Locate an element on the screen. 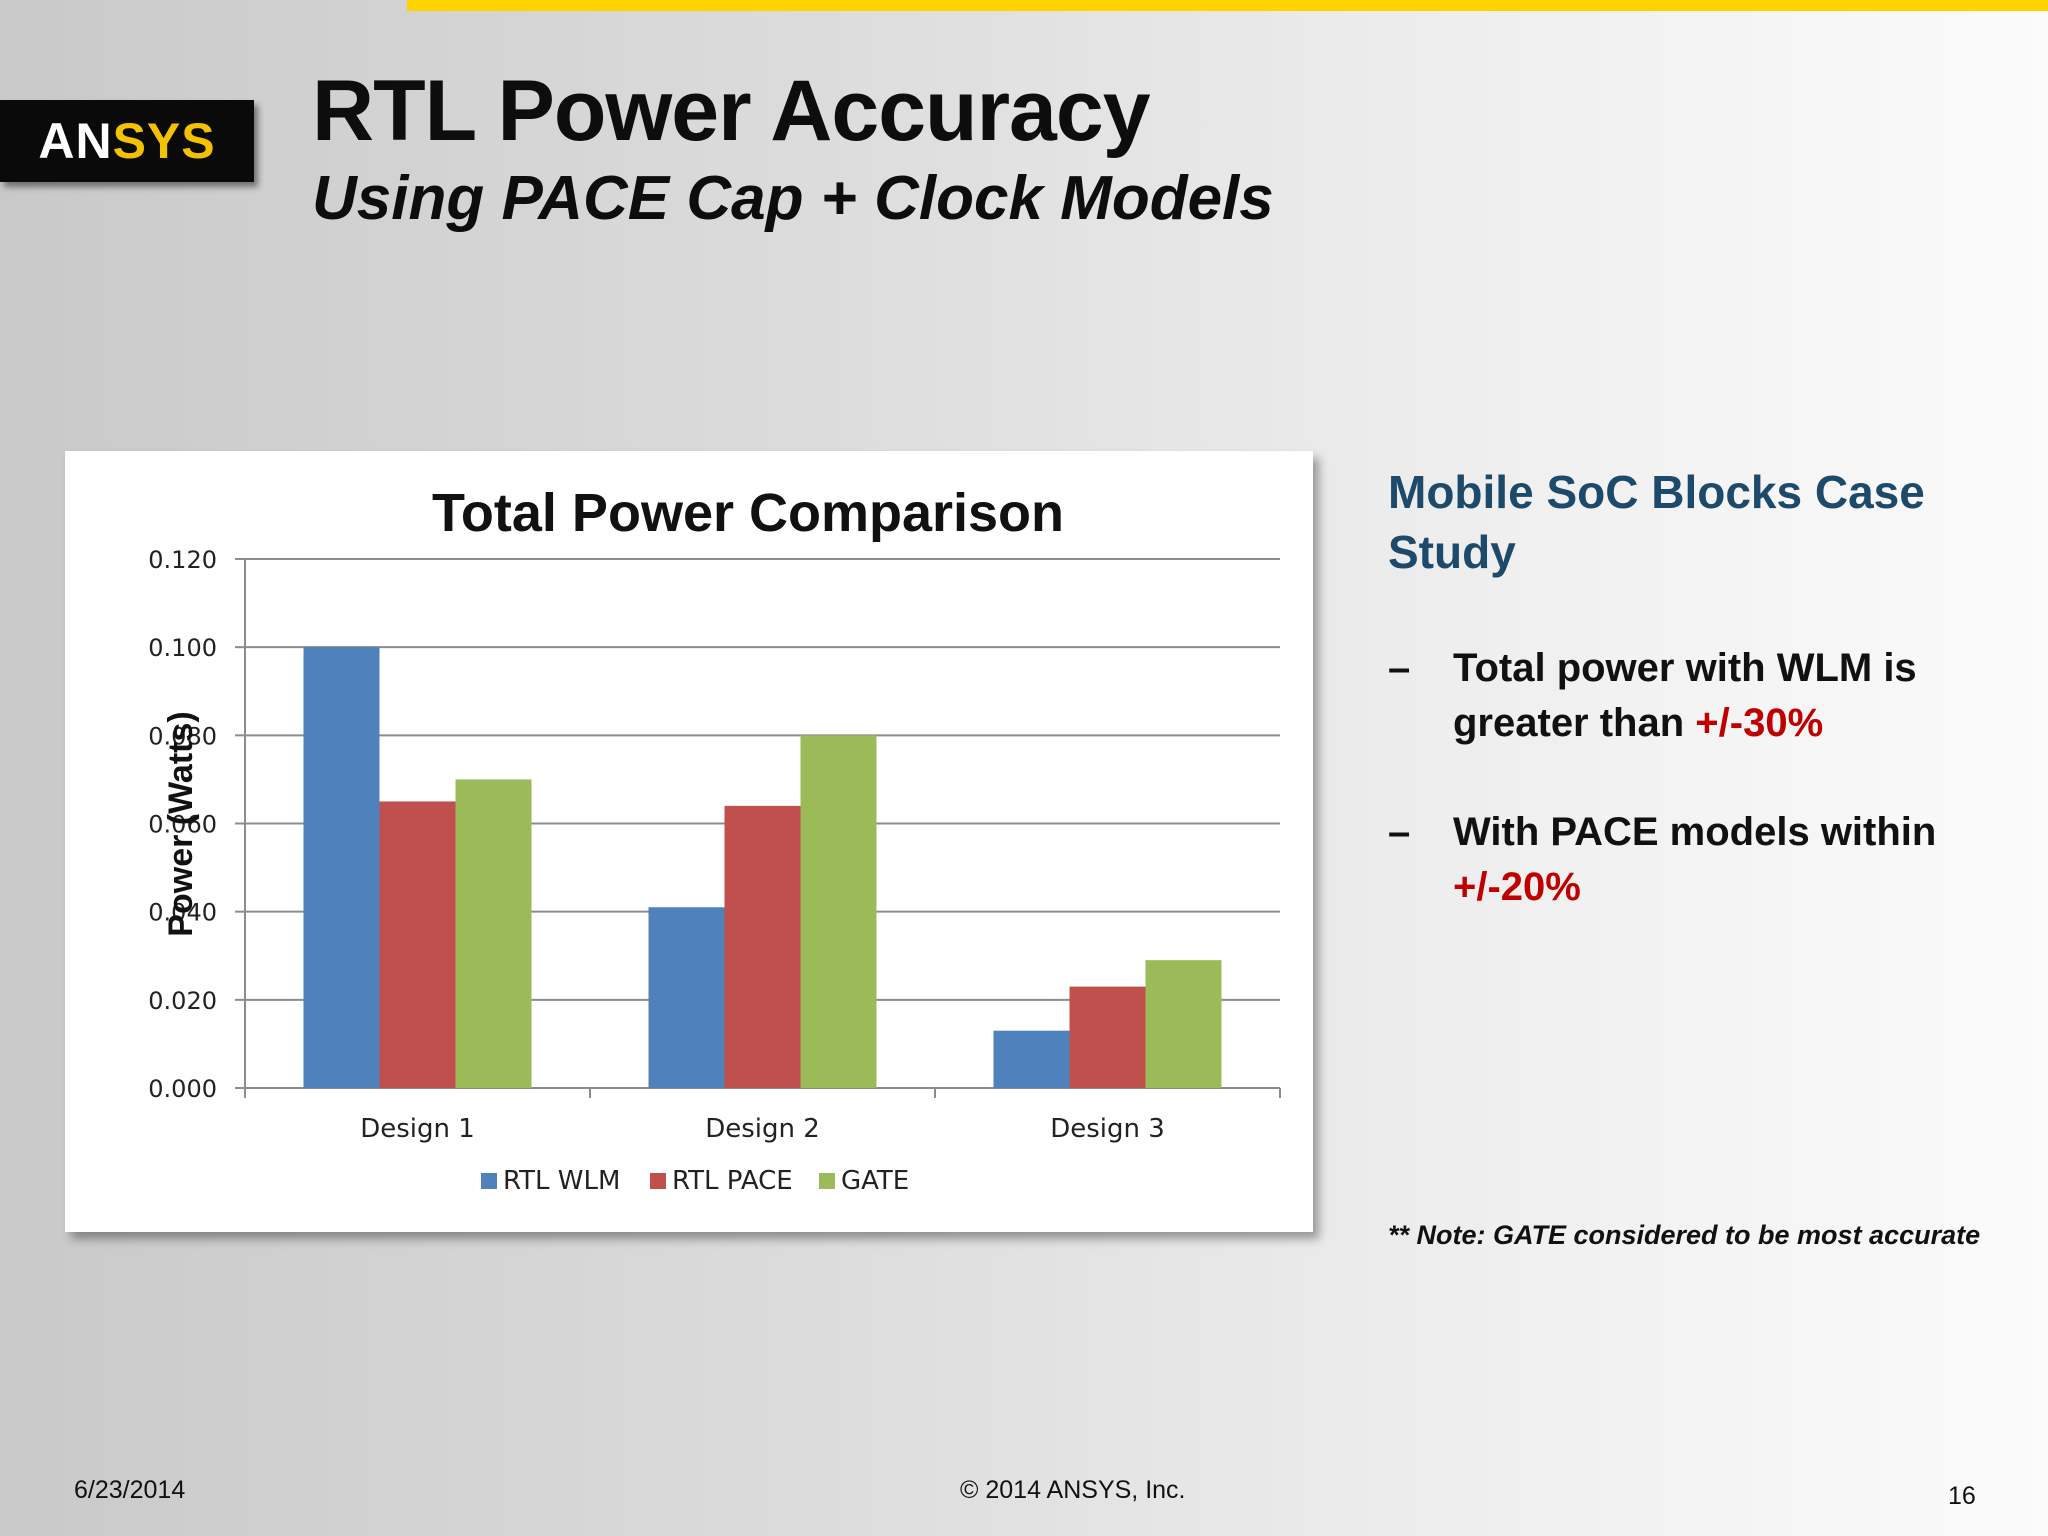 The height and width of the screenshot is (1536, 2048). bullet-pace: – With PACE models within +/-20% is located at coordinates (1688, 865).